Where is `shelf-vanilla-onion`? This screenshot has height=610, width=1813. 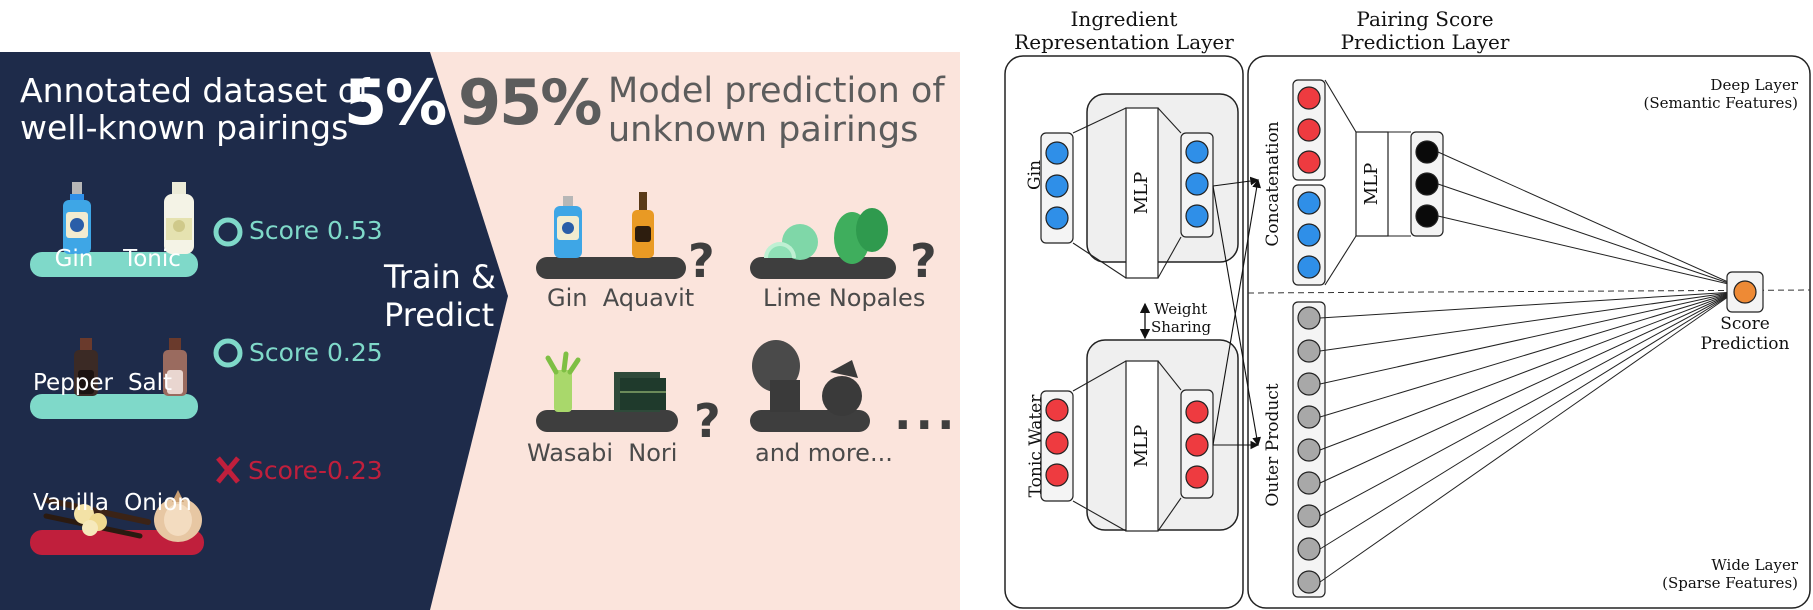 shelf-vanilla-onion is located at coordinates (117, 542).